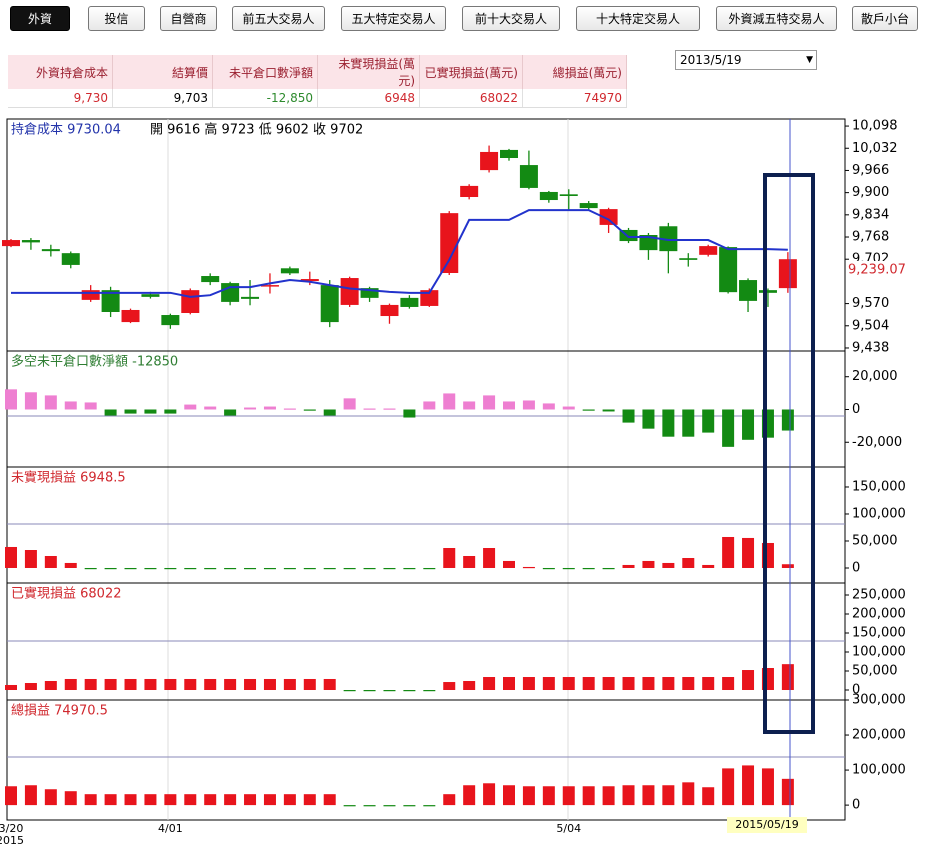 The height and width of the screenshot is (845, 927). I want to click on summary-value: 9,730, so click(60, 98).